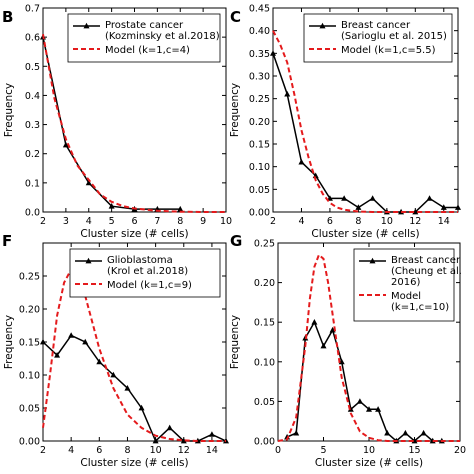 This screenshot has height=474, width=474. I want to click on y-tick-label: 0.7, so click(32, 9).